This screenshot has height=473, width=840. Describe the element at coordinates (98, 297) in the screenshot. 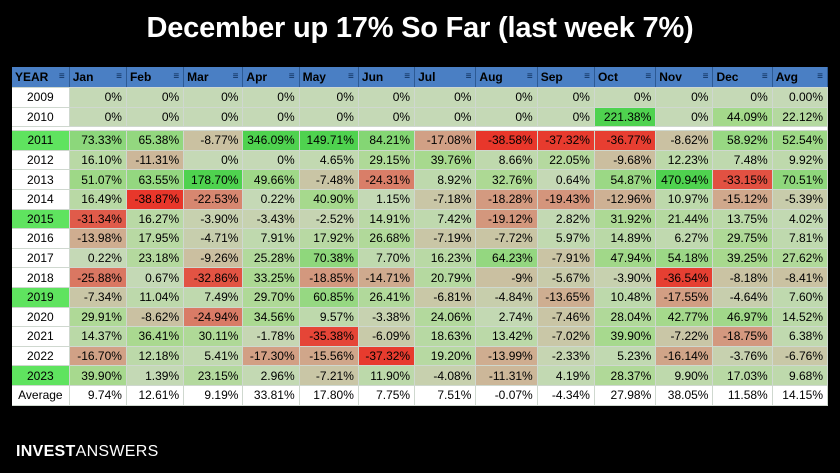

I see `value-cell-jan: -7.34%` at that location.